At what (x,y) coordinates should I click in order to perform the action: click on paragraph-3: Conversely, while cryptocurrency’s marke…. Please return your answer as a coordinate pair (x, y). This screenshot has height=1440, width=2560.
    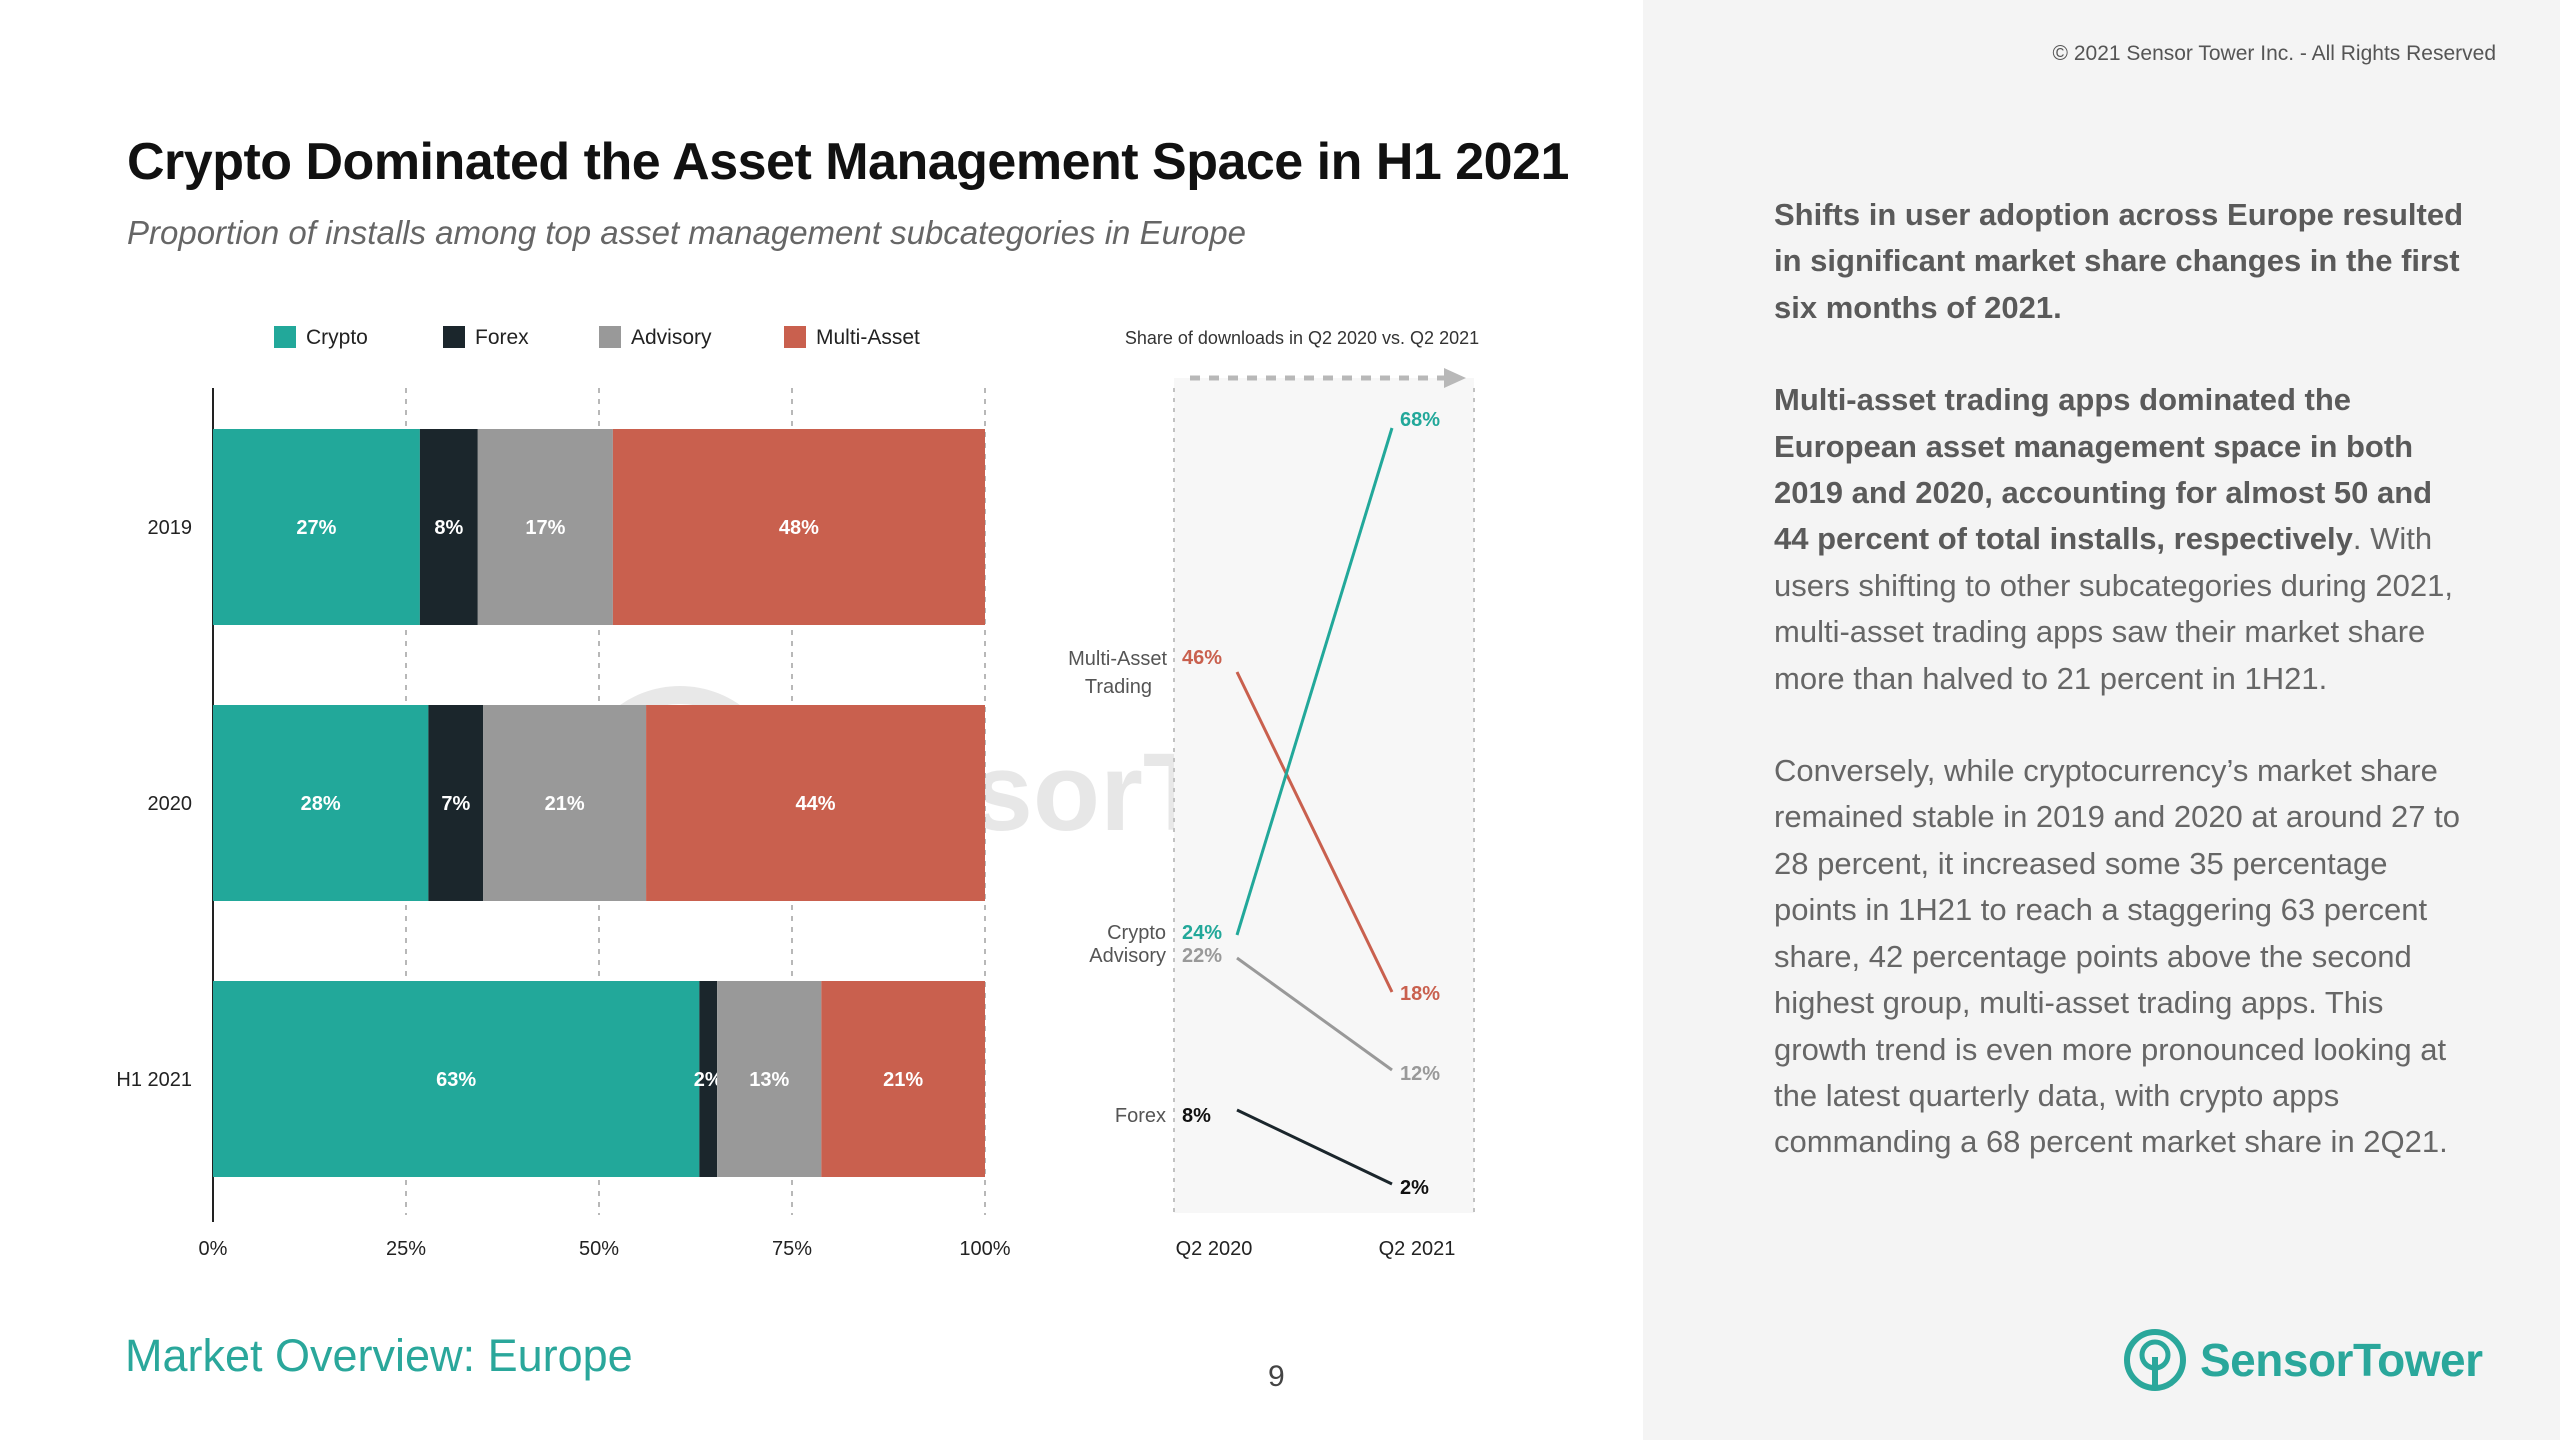
    Looking at the image, I should click on (2117, 956).